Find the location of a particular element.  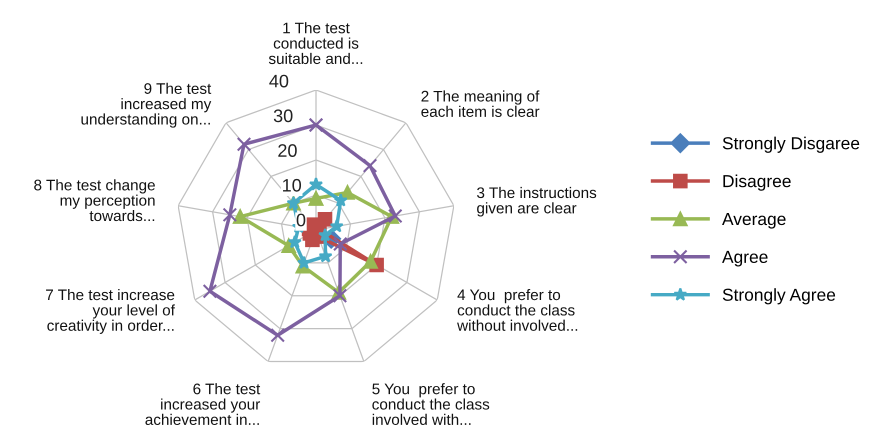

legend-label: Strongly Agree is located at coordinates (779, 296).